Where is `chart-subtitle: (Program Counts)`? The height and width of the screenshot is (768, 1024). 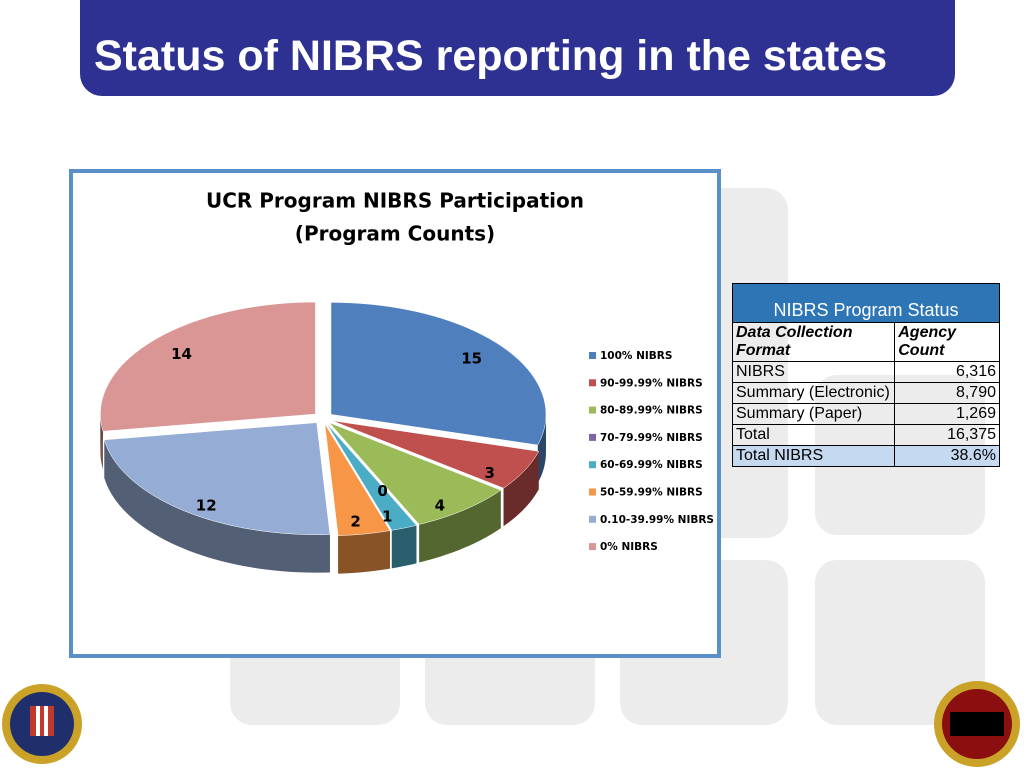
chart-subtitle: (Program Counts) is located at coordinates (395, 234).